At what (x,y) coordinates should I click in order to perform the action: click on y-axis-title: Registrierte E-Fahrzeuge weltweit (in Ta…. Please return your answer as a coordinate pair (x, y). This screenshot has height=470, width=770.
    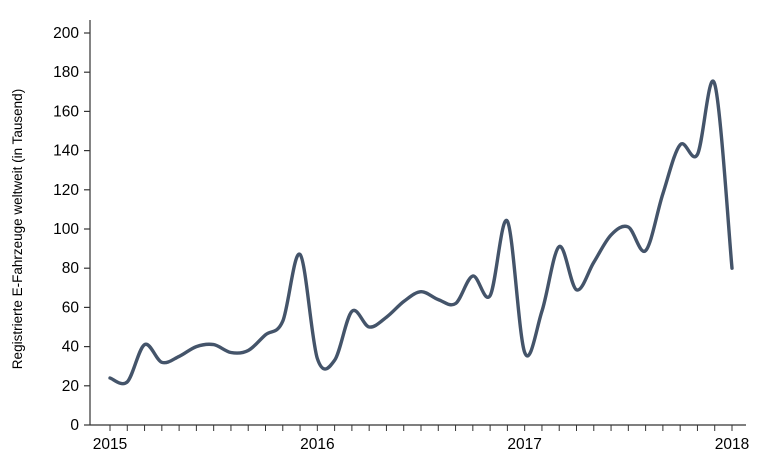
    Looking at the image, I should click on (17, 229).